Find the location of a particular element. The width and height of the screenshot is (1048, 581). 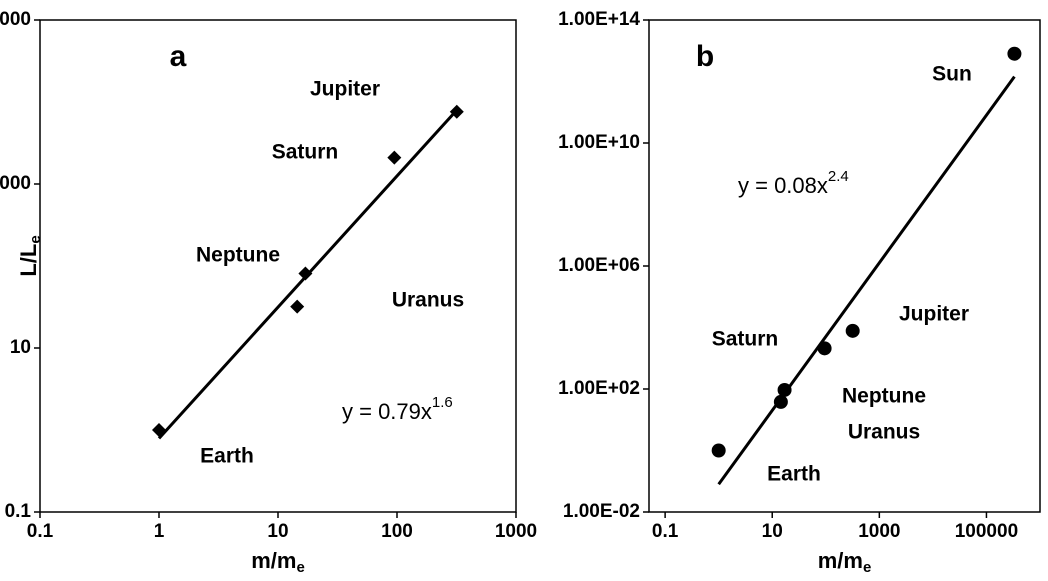

y-tick-label: 1000 is located at coordinates (15, 183).